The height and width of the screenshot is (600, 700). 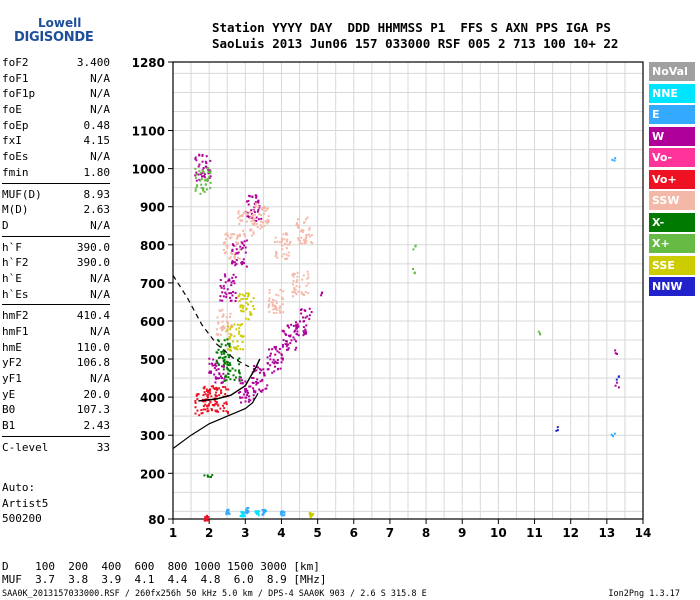 I want to click on param-value: 106.8, so click(x=93, y=363).